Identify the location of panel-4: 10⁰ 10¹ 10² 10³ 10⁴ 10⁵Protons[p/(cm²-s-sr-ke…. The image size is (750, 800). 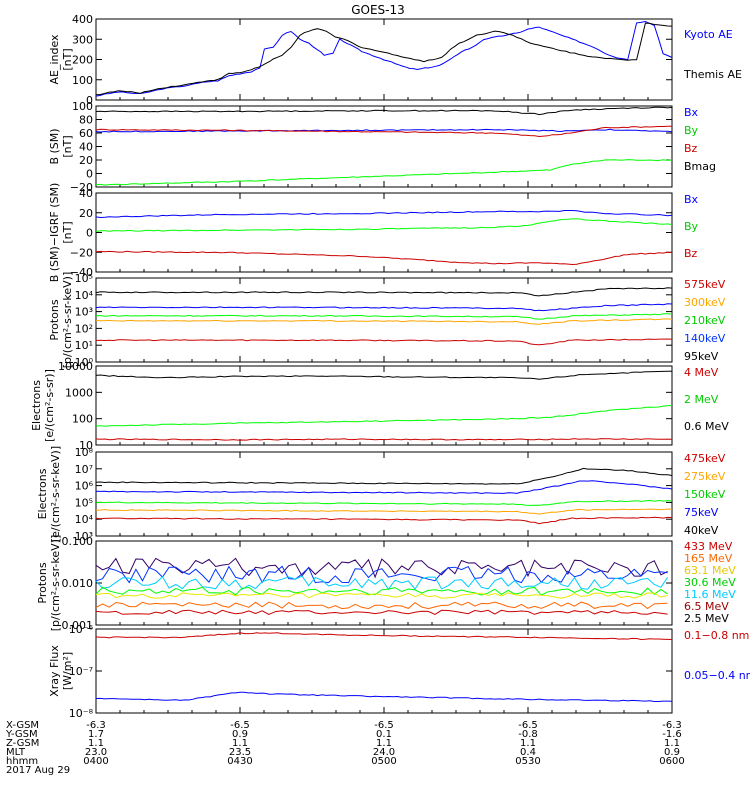
(387, 320).